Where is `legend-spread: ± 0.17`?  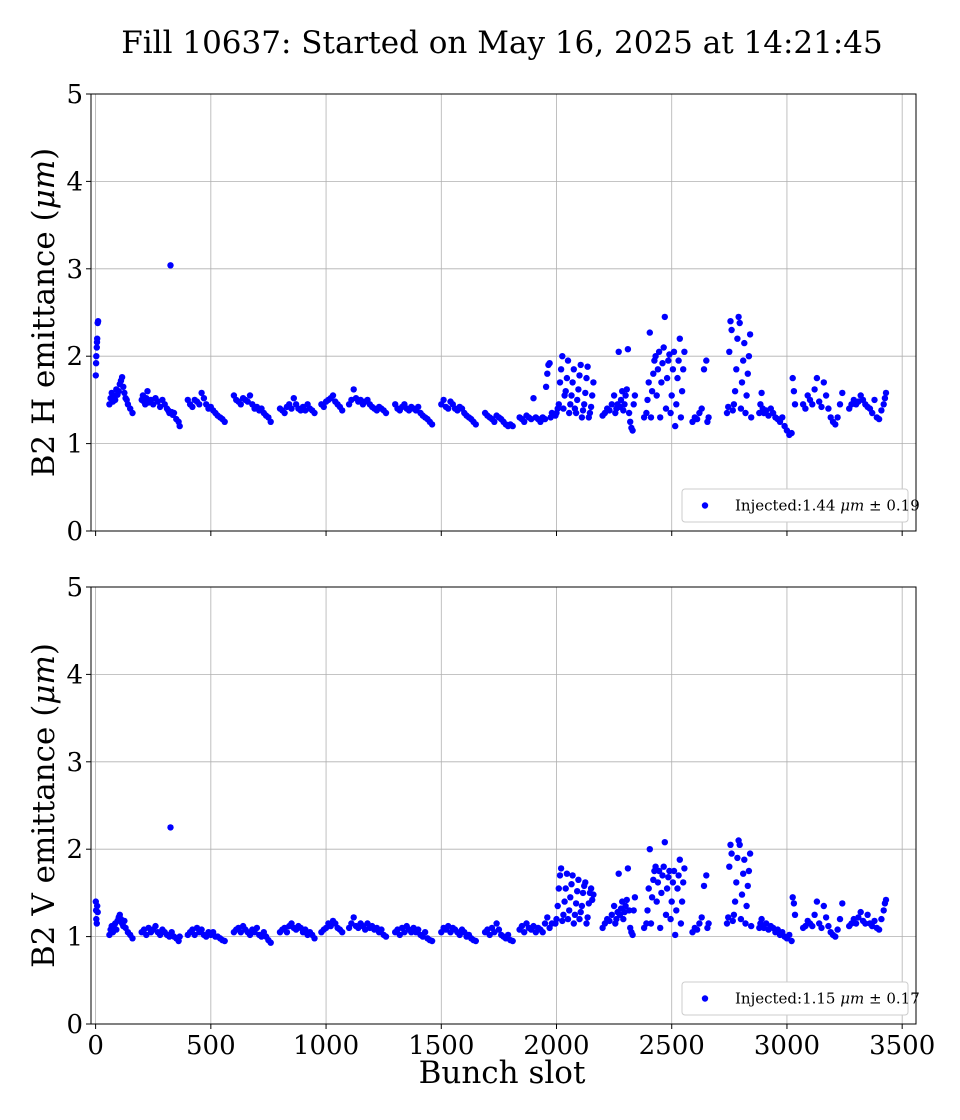
legend-spread: ± 0.17 is located at coordinates (892, 999).